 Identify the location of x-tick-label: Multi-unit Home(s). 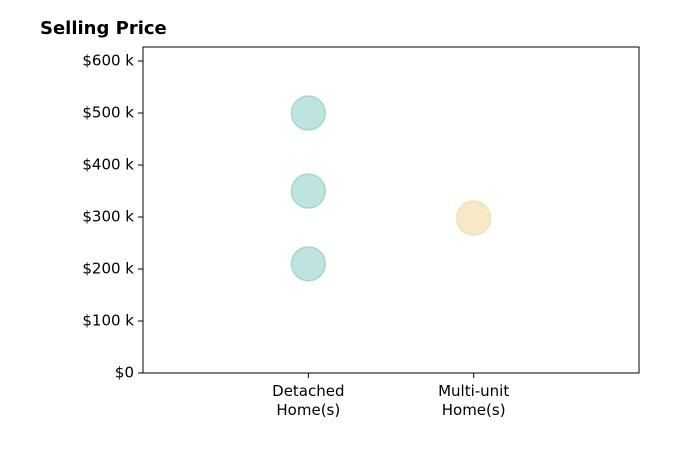
(474, 400).